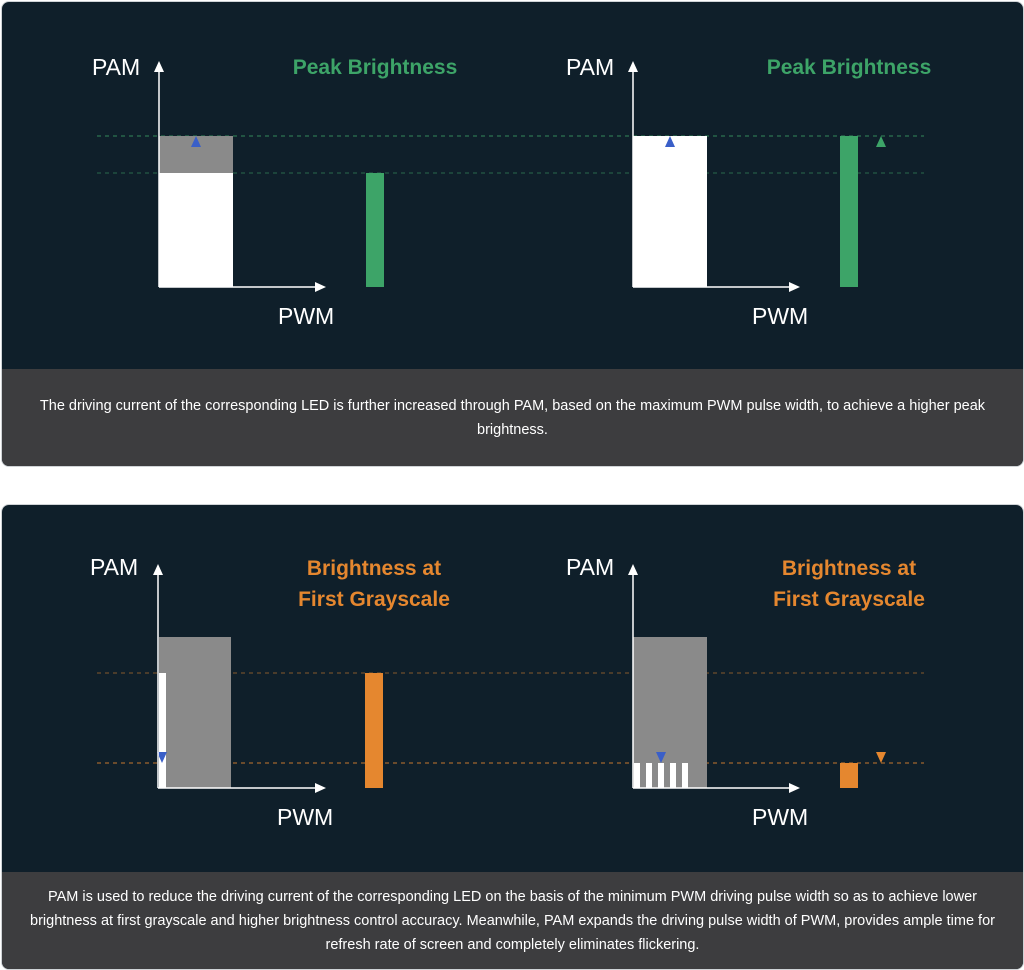  I want to click on right-diagram: PAM PWM Brightness at First Grayscale, so click(745, 692).